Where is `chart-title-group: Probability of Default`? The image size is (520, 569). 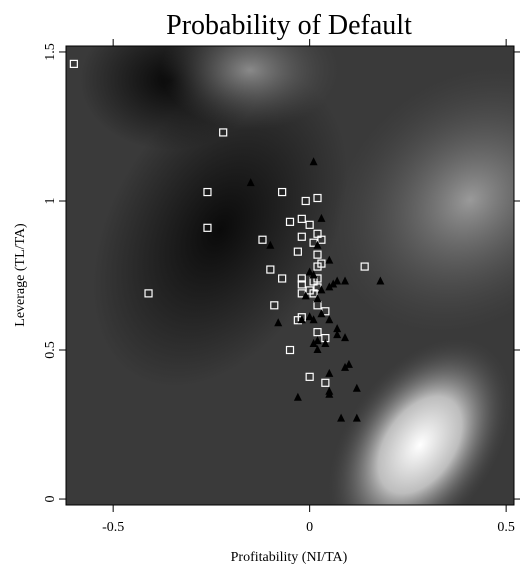
chart-title-group: Probability of Default is located at coordinates (289, 25).